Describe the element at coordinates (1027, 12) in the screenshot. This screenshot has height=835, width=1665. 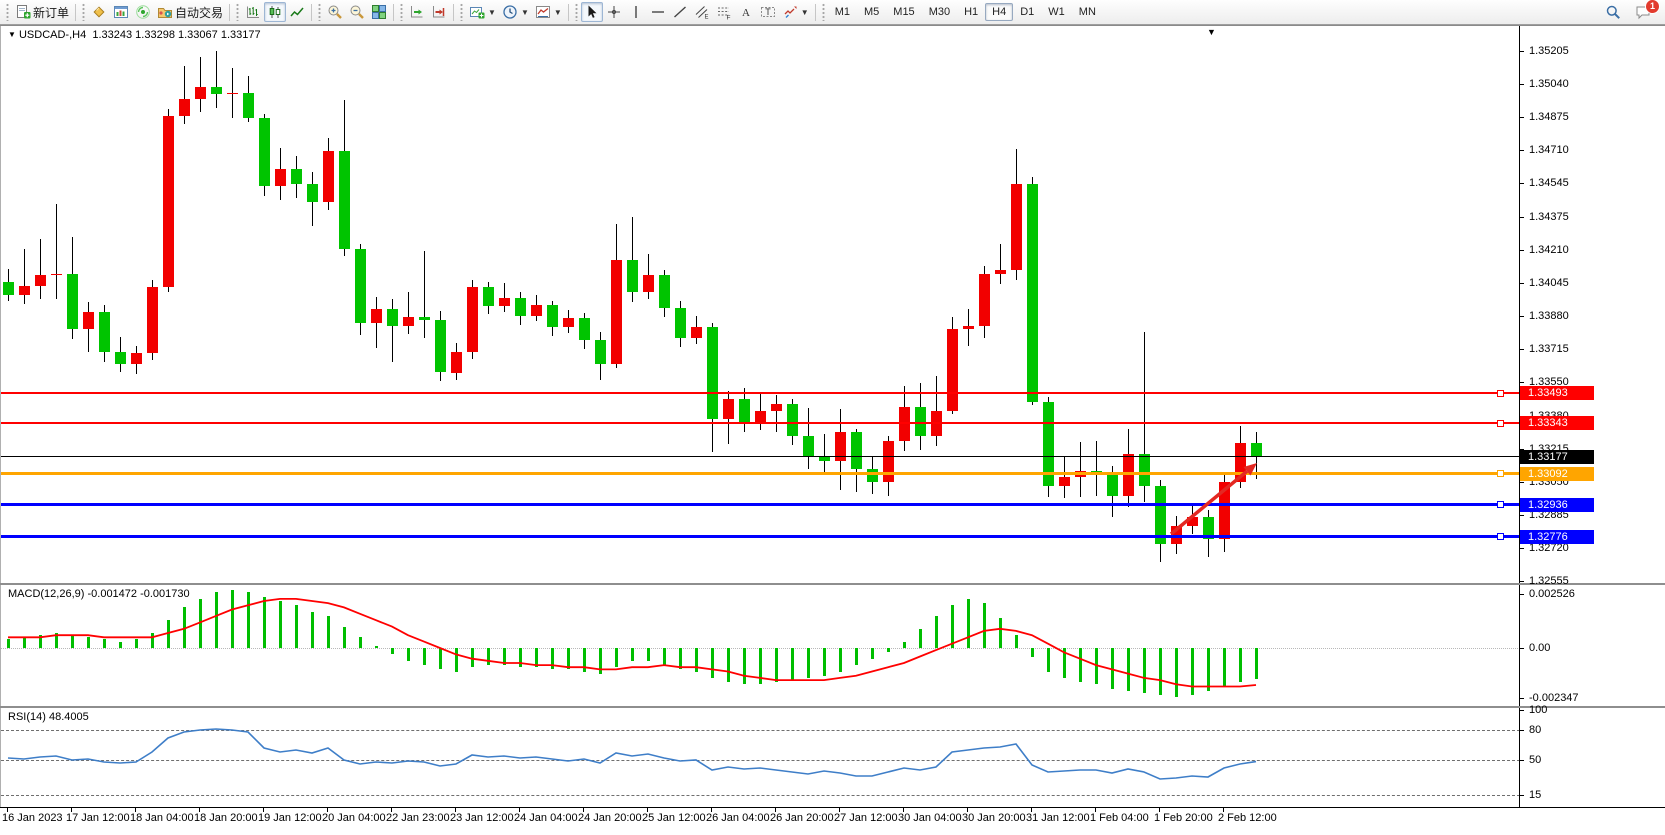
I see `timeframe-D1-button: D1` at that location.